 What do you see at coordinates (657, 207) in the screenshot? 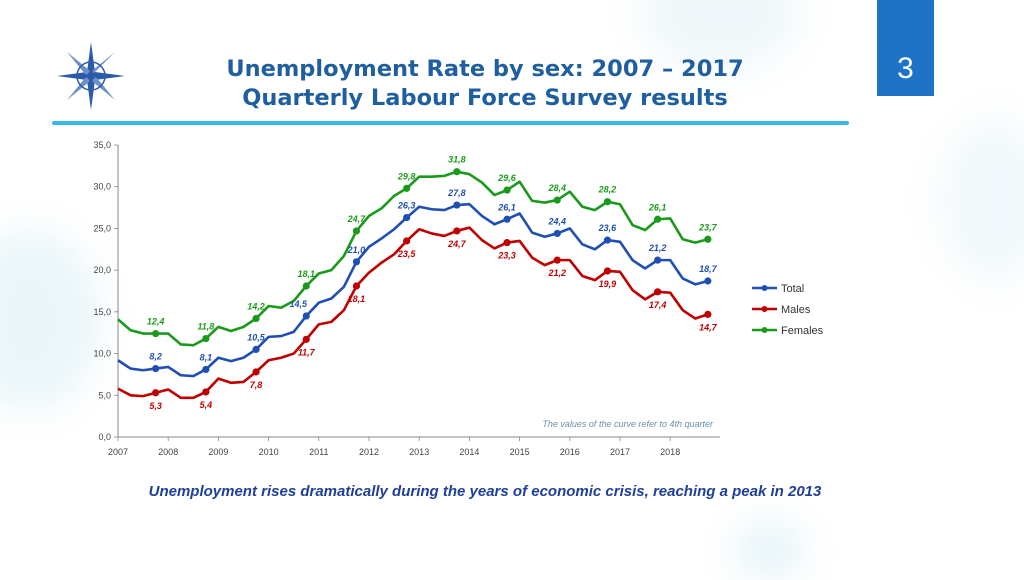
I see `data-label-females: 26,1` at bounding box center [657, 207].